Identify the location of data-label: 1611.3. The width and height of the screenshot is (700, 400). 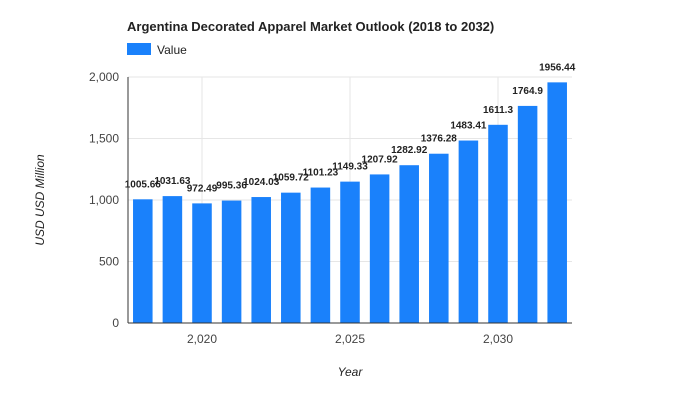
(498, 110).